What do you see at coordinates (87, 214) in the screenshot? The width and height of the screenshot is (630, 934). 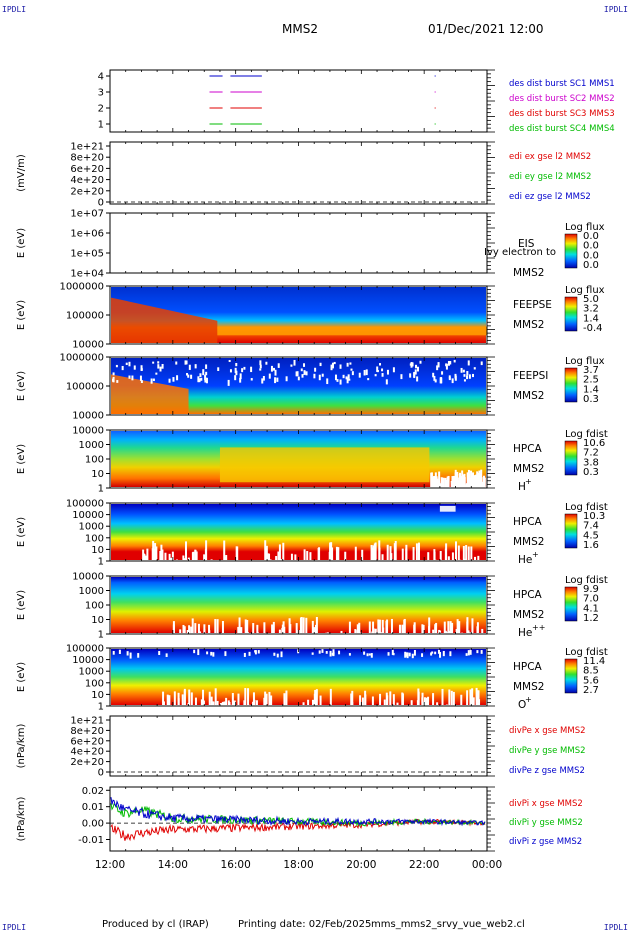 I see `y-tick-label: 1e+07` at bounding box center [87, 214].